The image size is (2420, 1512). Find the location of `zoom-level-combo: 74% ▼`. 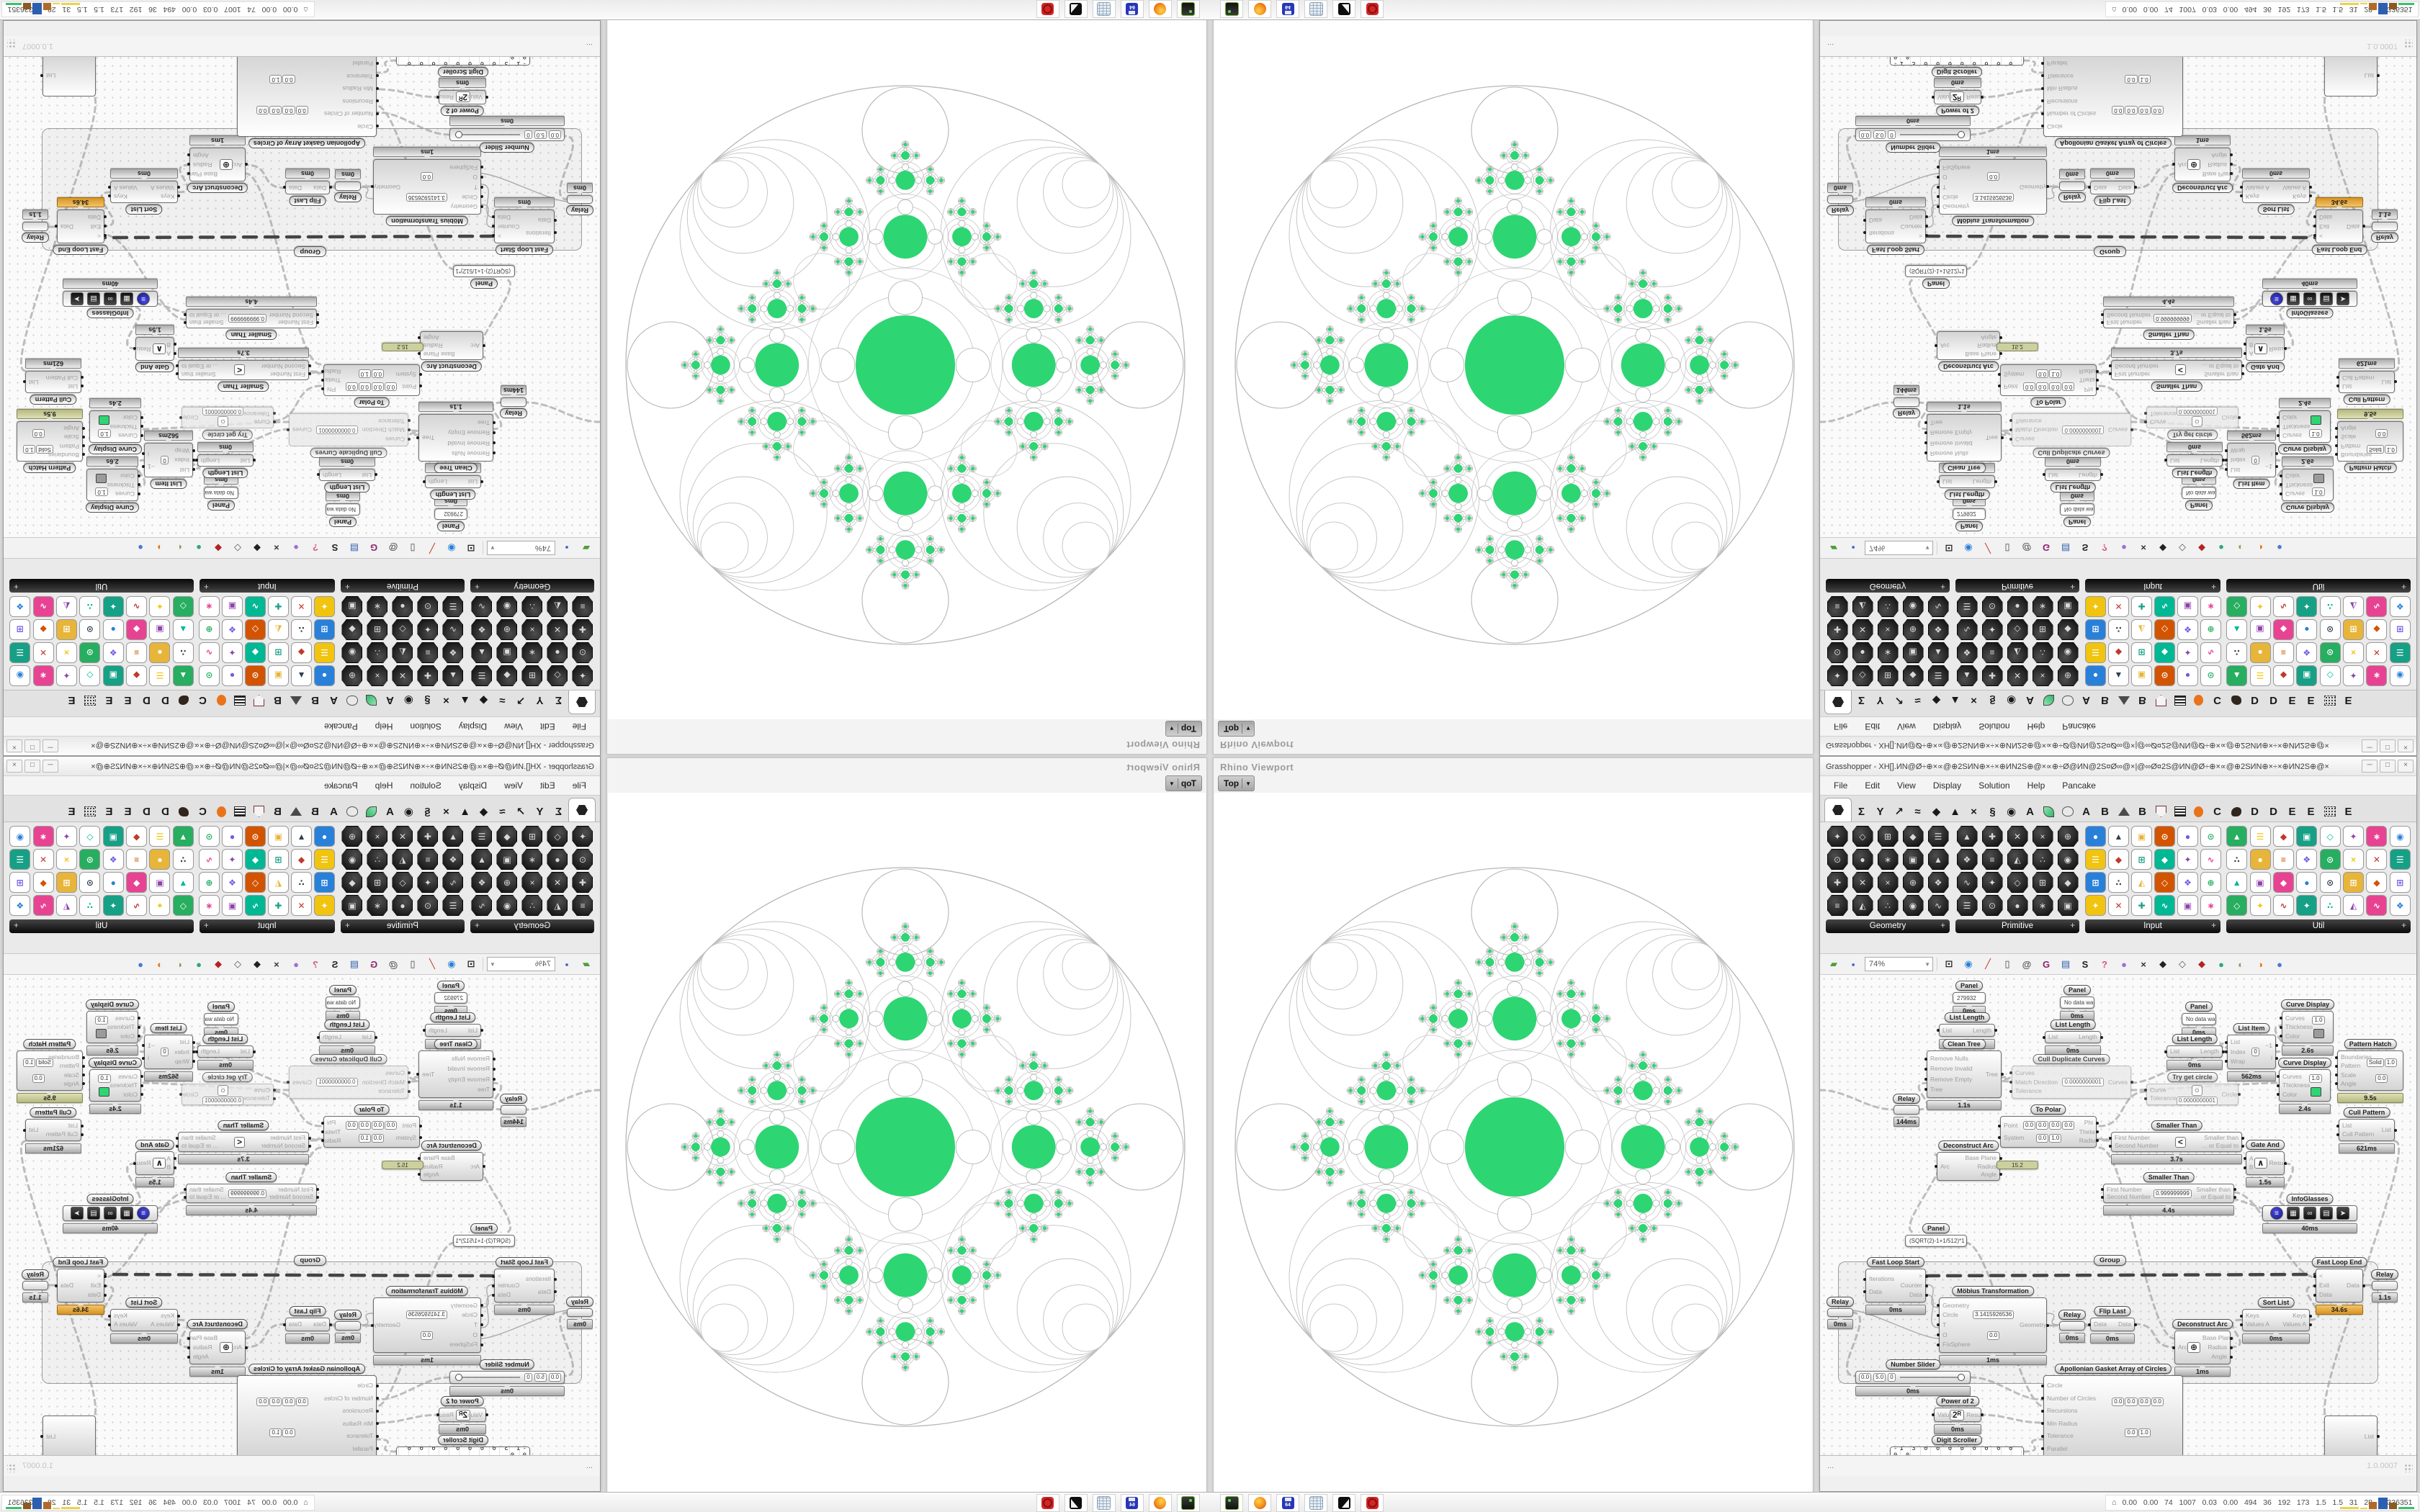

zoom-level-combo: 74% ▼ is located at coordinates (1899, 964).